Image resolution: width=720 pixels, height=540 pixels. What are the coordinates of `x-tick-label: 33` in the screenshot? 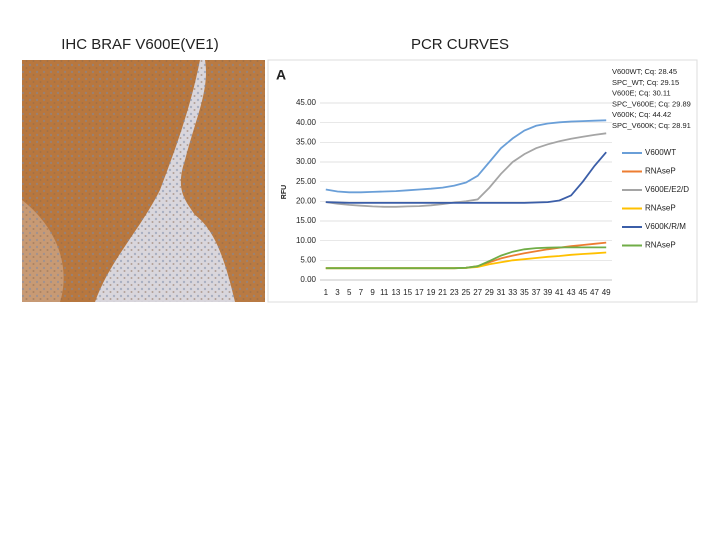 It's located at (512, 292).